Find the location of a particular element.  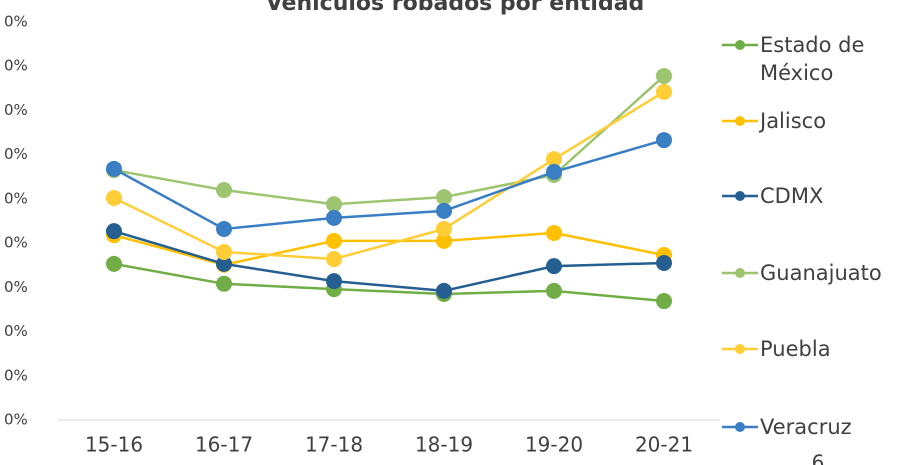

legend-label: CDMX is located at coordinates (792, 196).